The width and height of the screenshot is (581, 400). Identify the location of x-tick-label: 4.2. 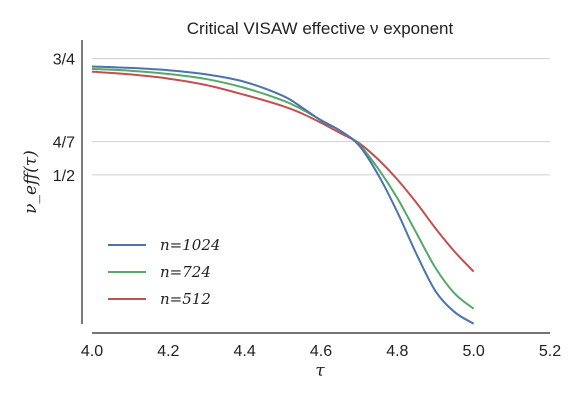
(168, 351).